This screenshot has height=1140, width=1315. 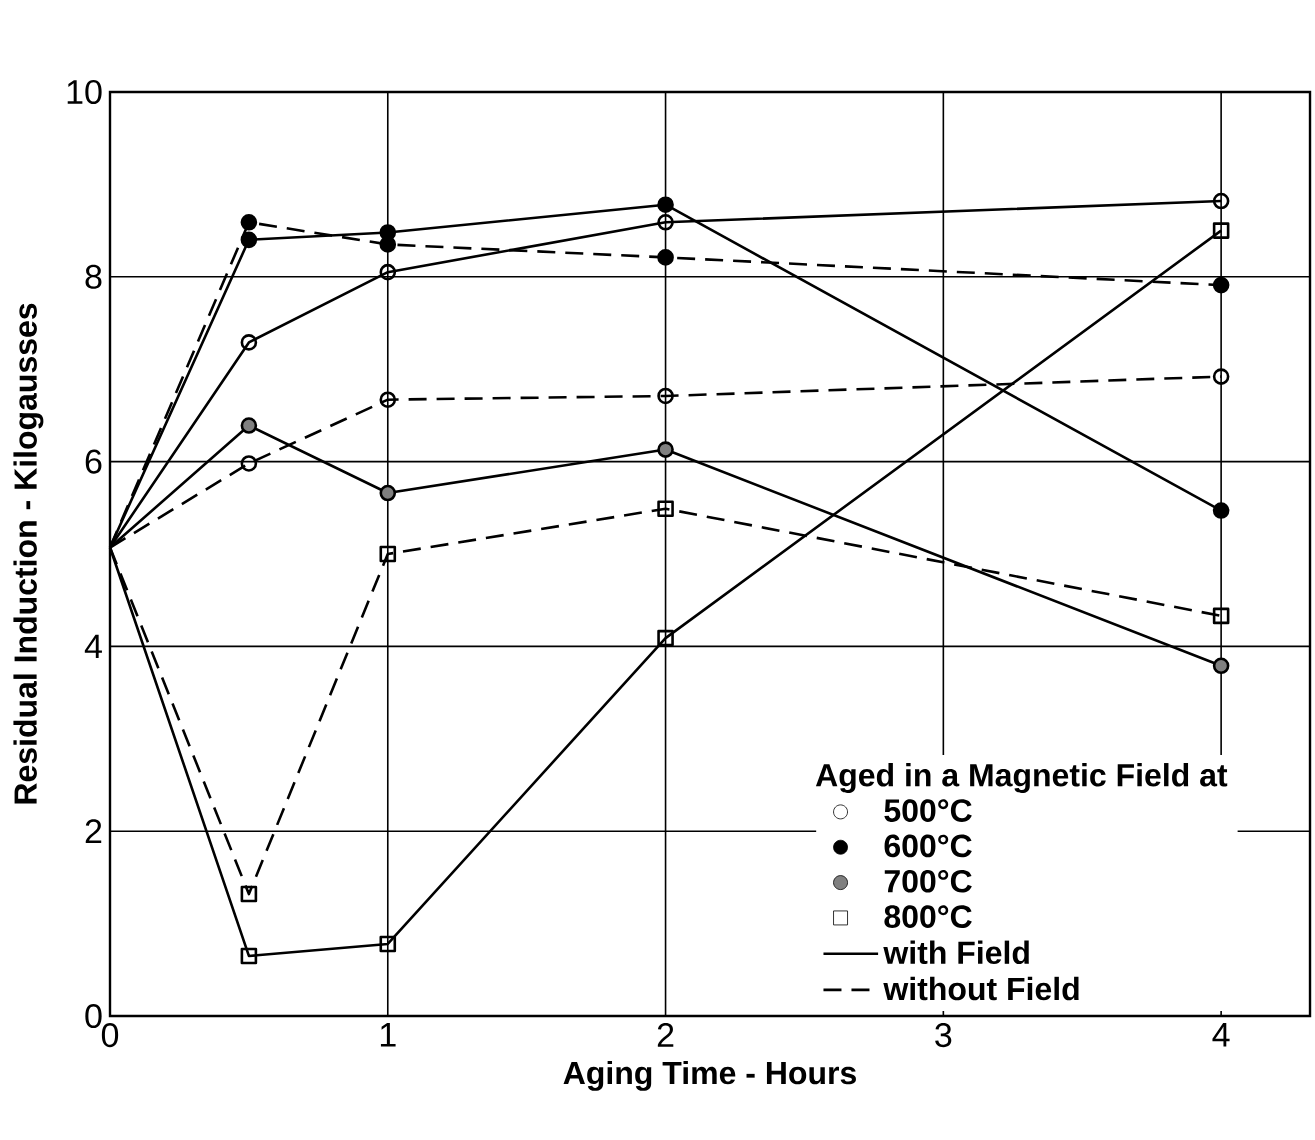 What do you see at coordinates (93, 1016) in the screenshot?
I see `y-tick-label: 0` at bounding box center [93, 1016].